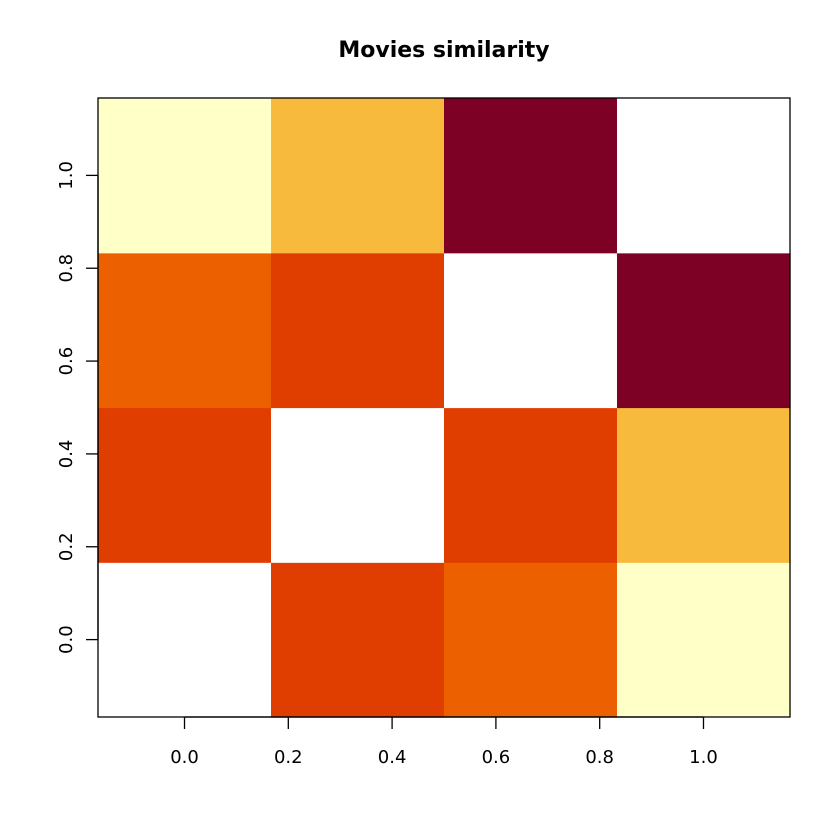  What do you see at coordinates (288, 757) in the screenshot?
I see `x-tick-label: 0.2` at bounding box center [288, 757].